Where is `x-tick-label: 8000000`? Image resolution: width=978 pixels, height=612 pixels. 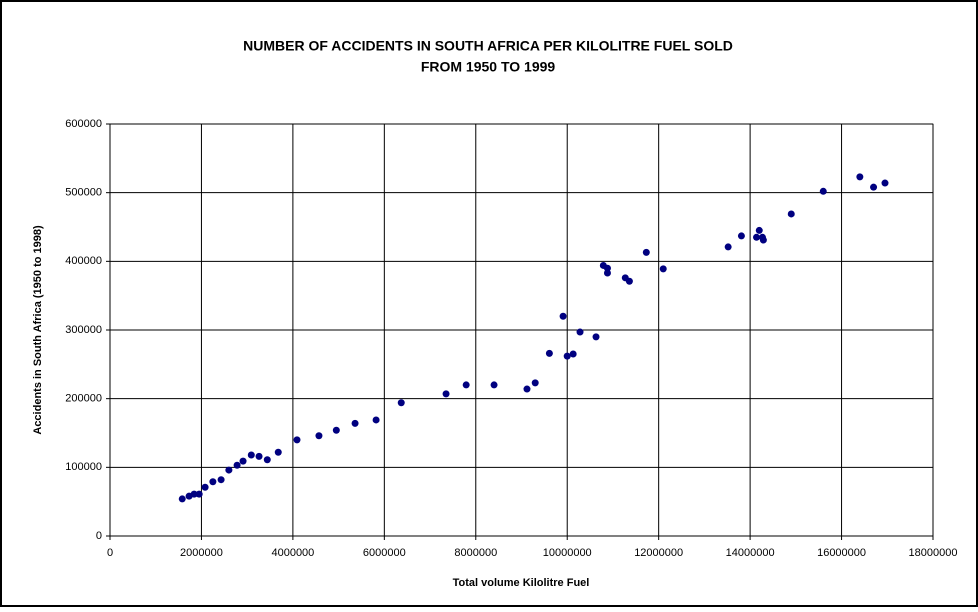 x-tick-label: 8000000 is located at coordinates (475, 553).